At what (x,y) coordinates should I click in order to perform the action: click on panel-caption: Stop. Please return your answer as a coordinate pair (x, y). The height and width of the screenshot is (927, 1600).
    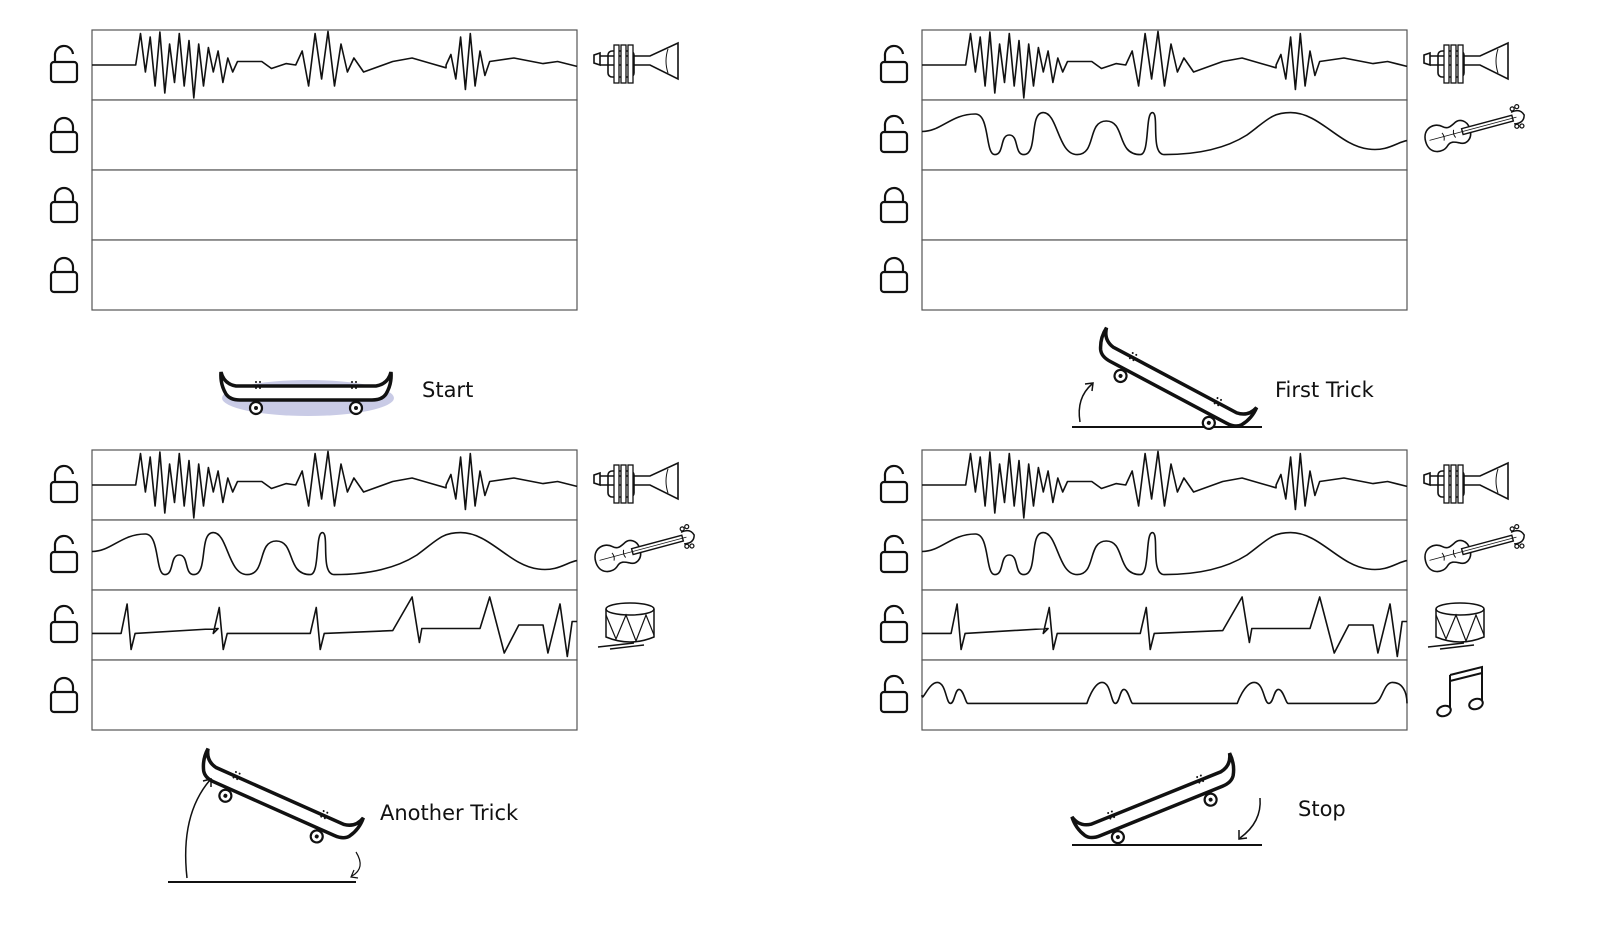
    Looking at the image, I should click on (1322, 809).